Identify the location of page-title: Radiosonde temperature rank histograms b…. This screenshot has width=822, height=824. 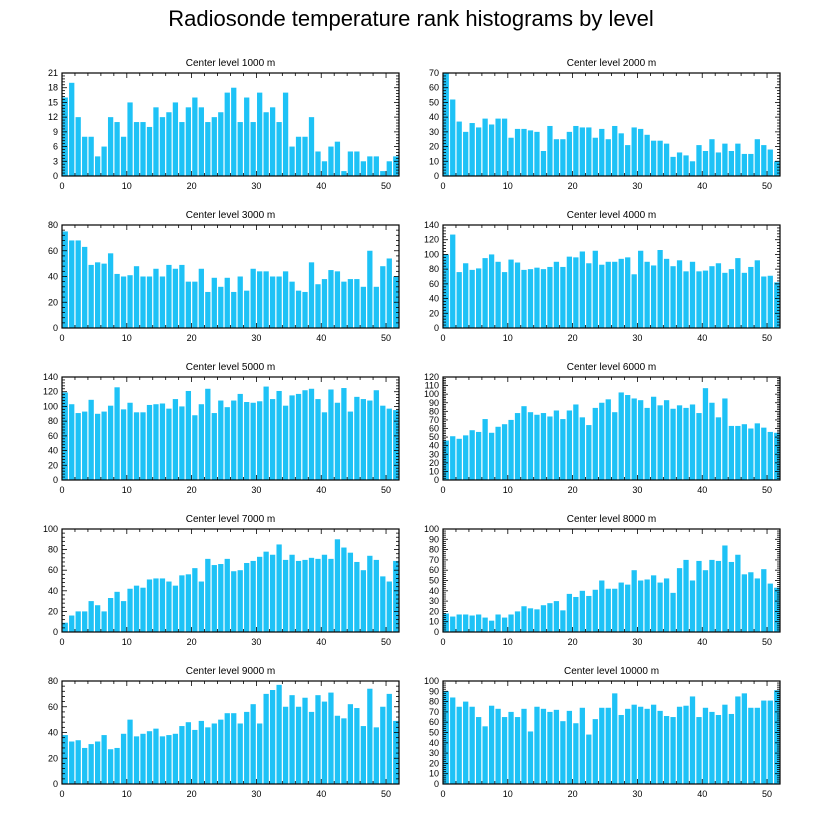
(411, 18).